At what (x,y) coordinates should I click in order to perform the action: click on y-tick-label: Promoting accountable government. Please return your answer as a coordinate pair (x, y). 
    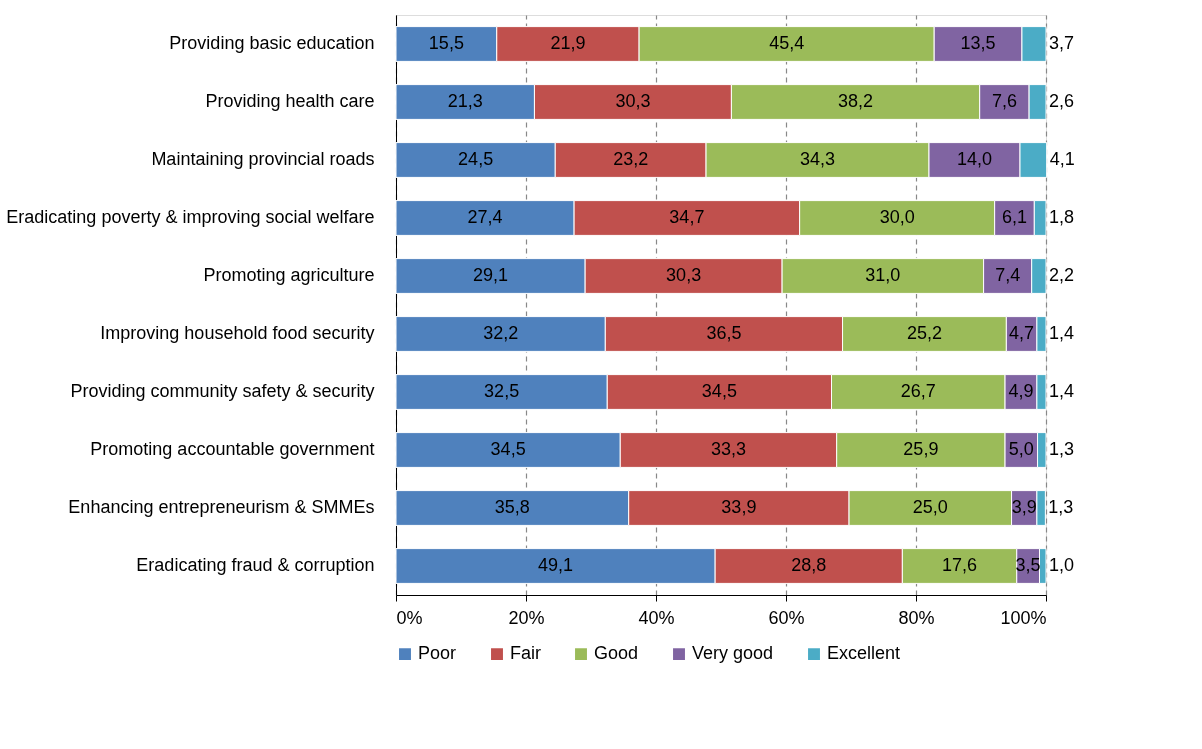
    Looking at the image, I should click on (232, 449).